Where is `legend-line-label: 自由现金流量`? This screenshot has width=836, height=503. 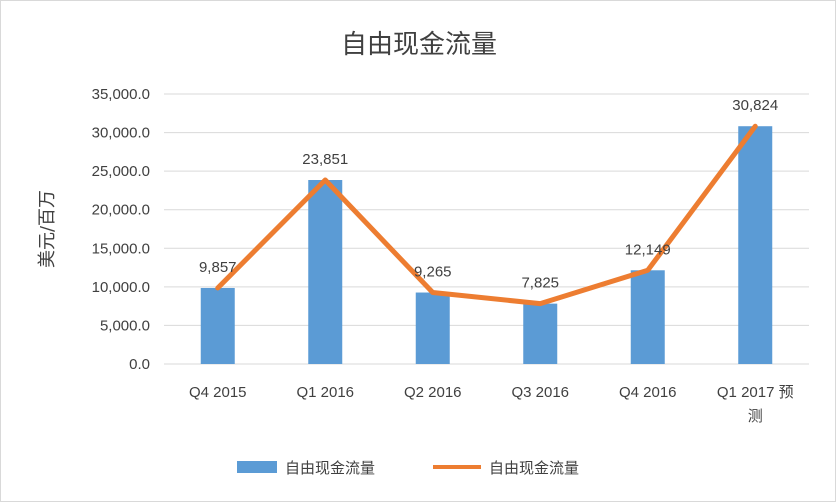
legend-line-label: 自由现金流量 is located at coordinates (534, 468).